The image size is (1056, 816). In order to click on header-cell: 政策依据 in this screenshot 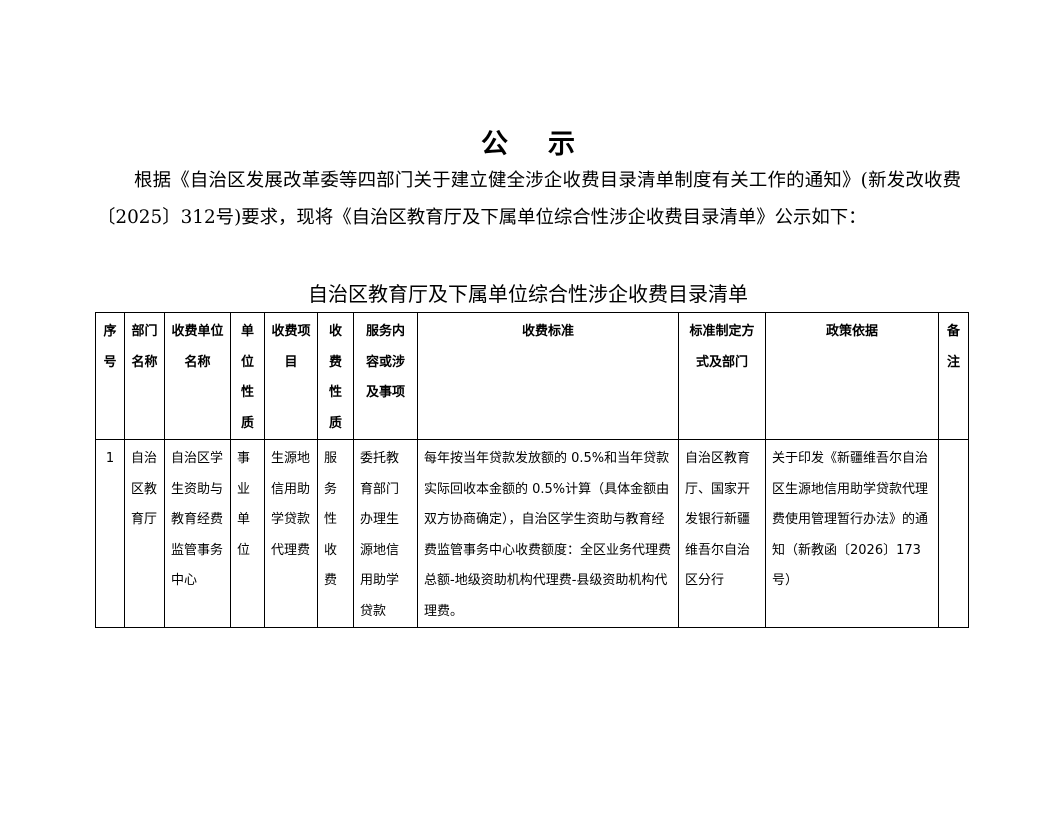, I will do `click(852, 376)`.